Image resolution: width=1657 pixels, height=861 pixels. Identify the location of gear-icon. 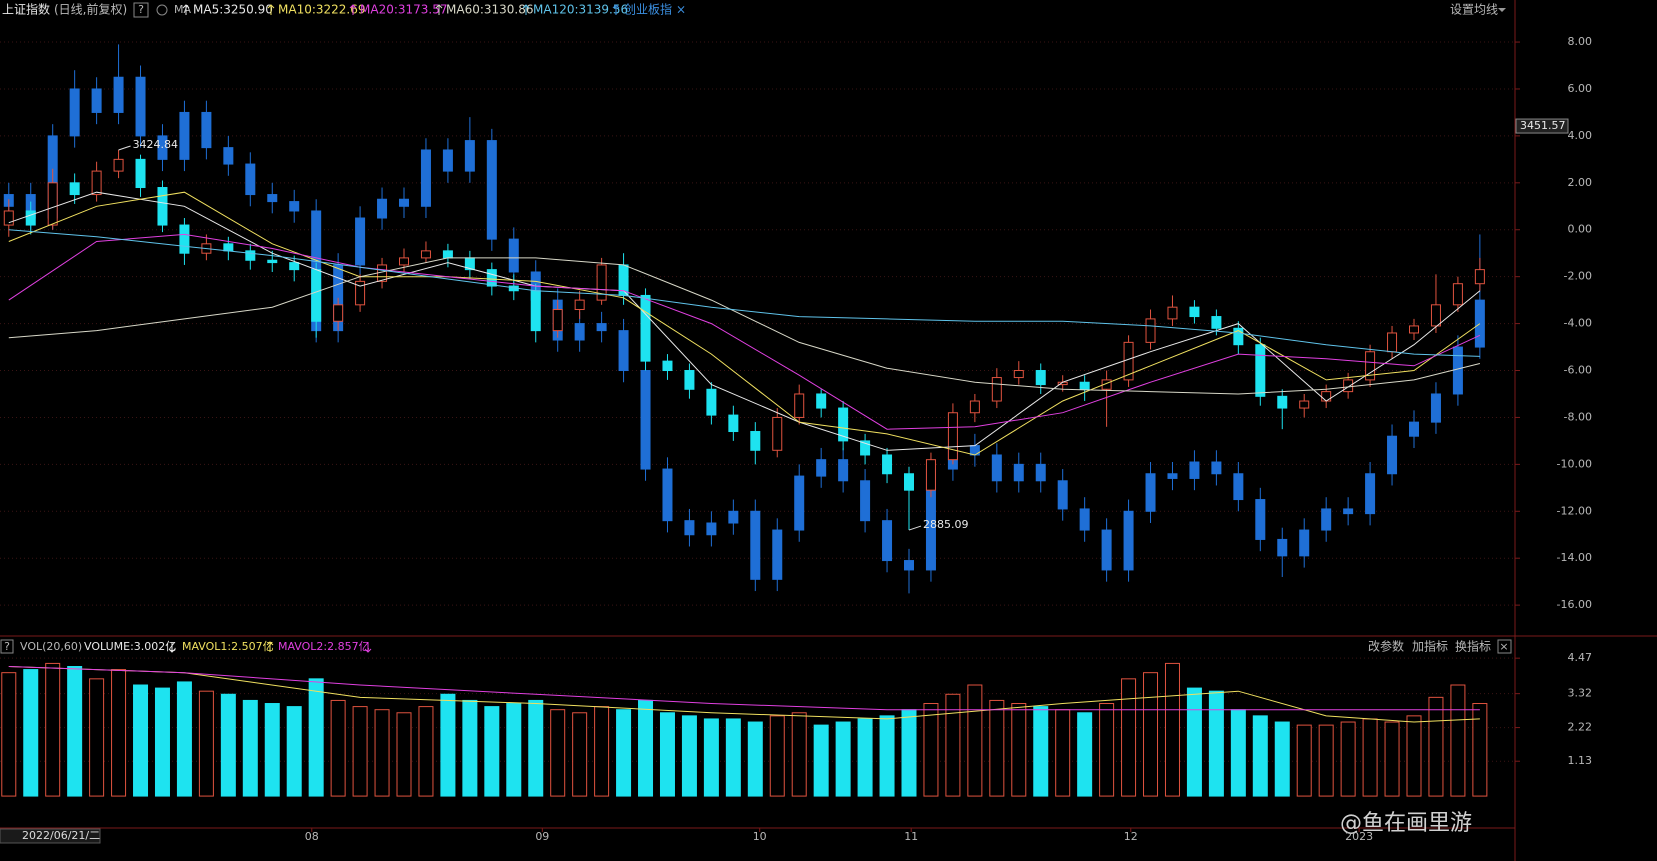
(162, 10).